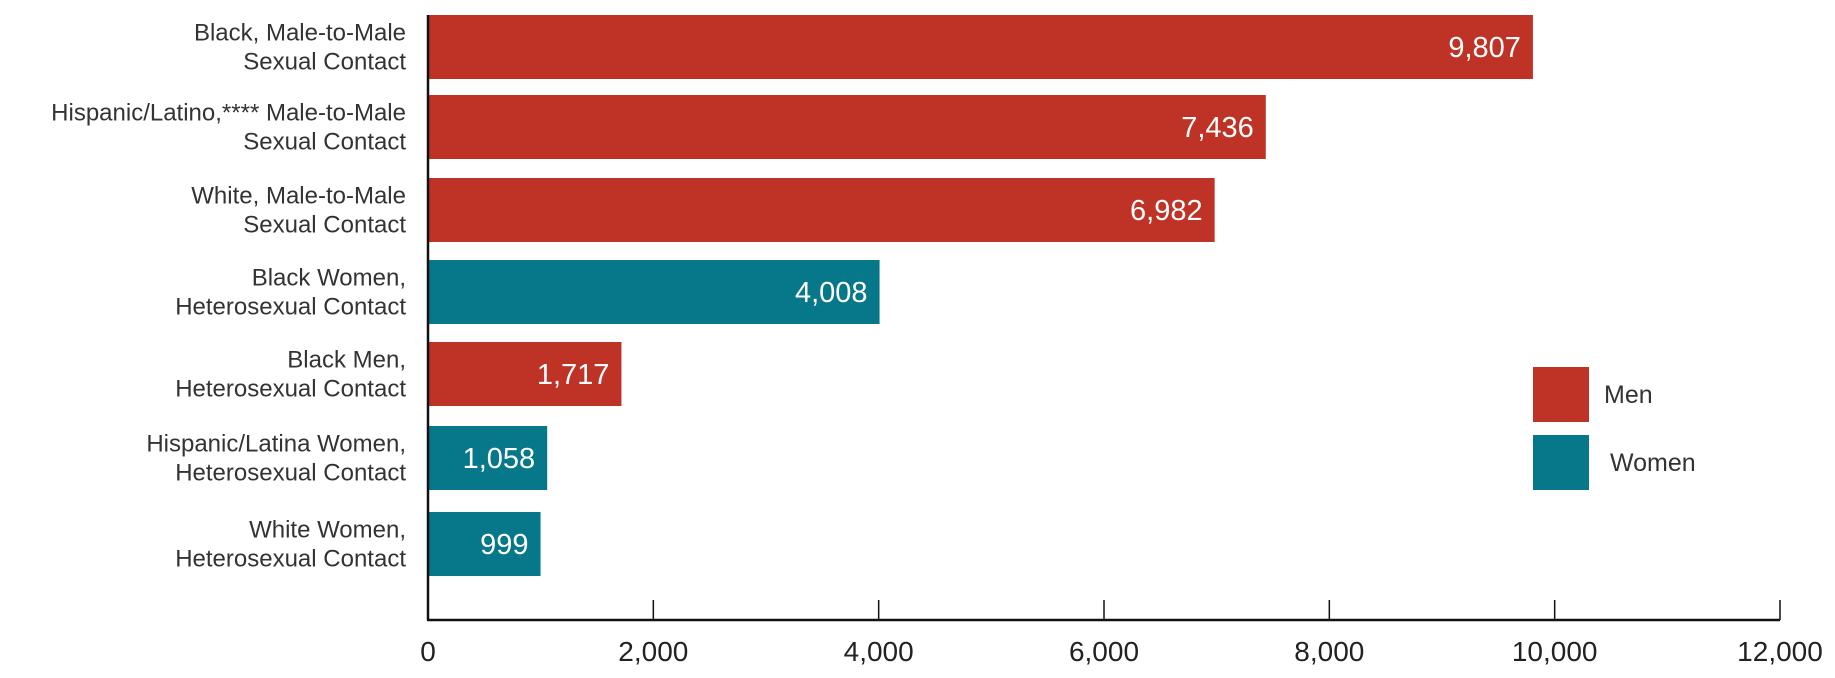 The height and width of the screenshot is (678, 1835). Describe the element at coordinates (504, 545) in the screenshot. I see `bar-value-label: 999` at that location.